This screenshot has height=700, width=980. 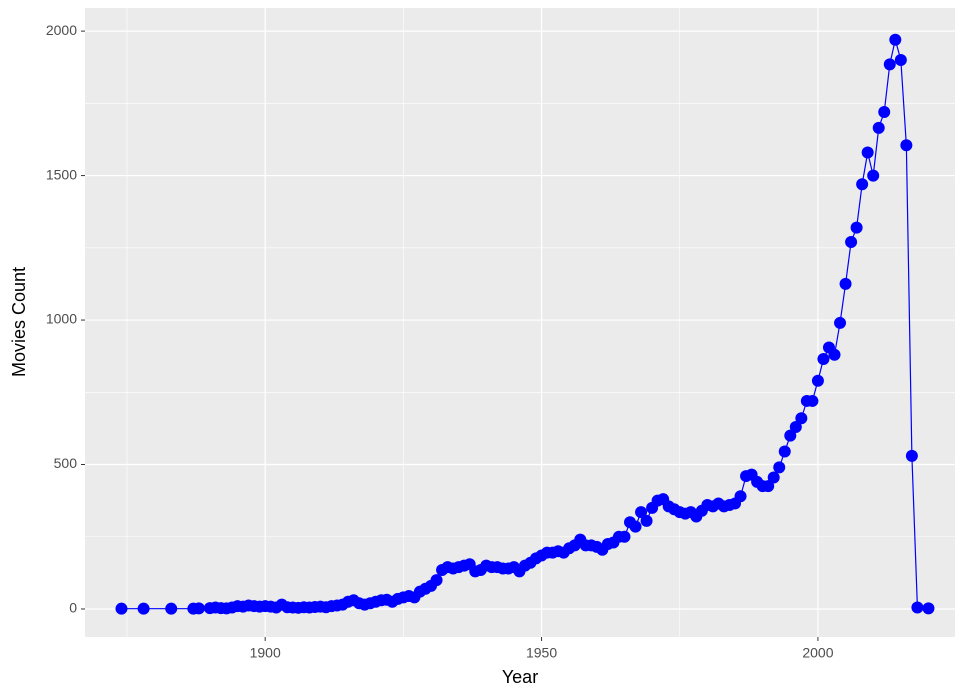 What do you see at coordinates (66, 463) in the screenshot?
I see `y-tick-label: 500` at bounding box center [66, 463].